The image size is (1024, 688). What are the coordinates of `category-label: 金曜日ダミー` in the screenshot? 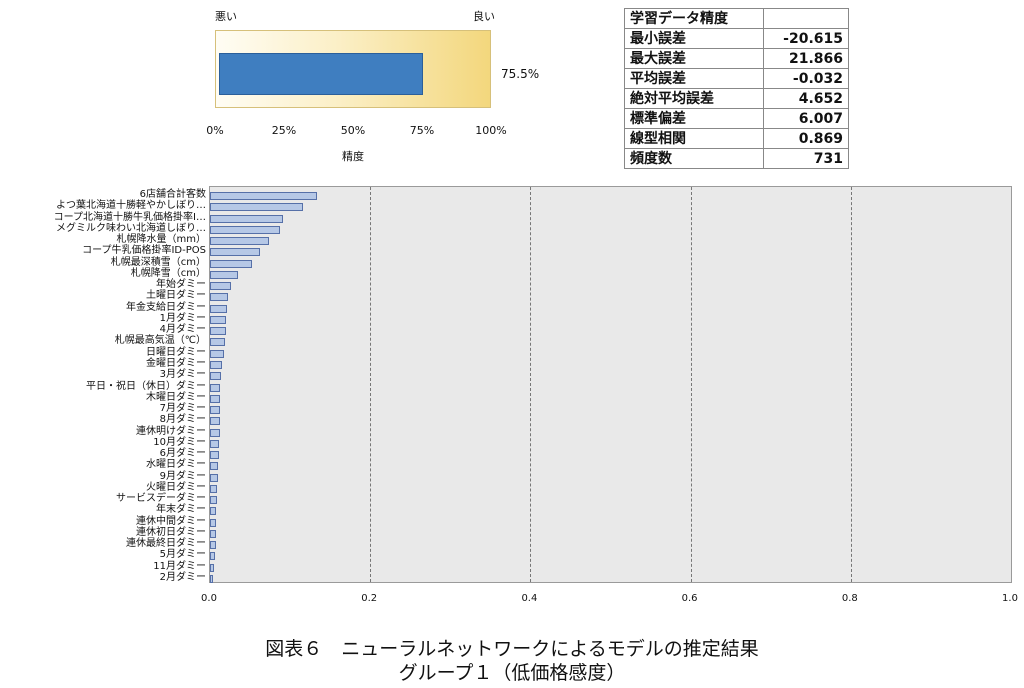 It's located at (176, 363).